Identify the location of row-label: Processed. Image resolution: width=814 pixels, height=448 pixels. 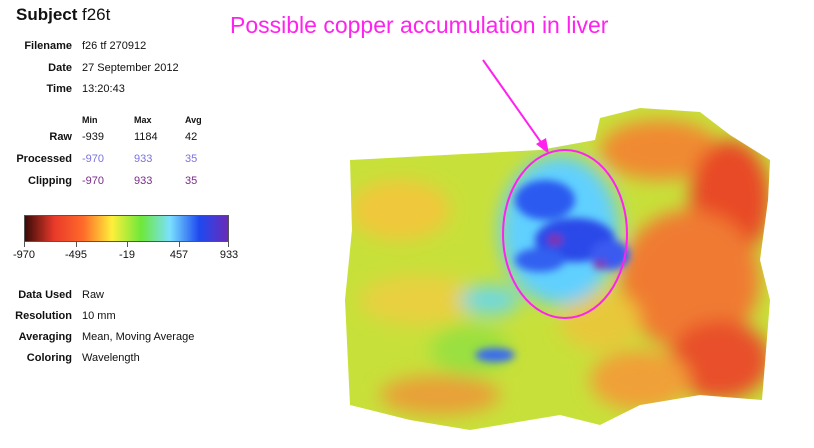
(44, 159).